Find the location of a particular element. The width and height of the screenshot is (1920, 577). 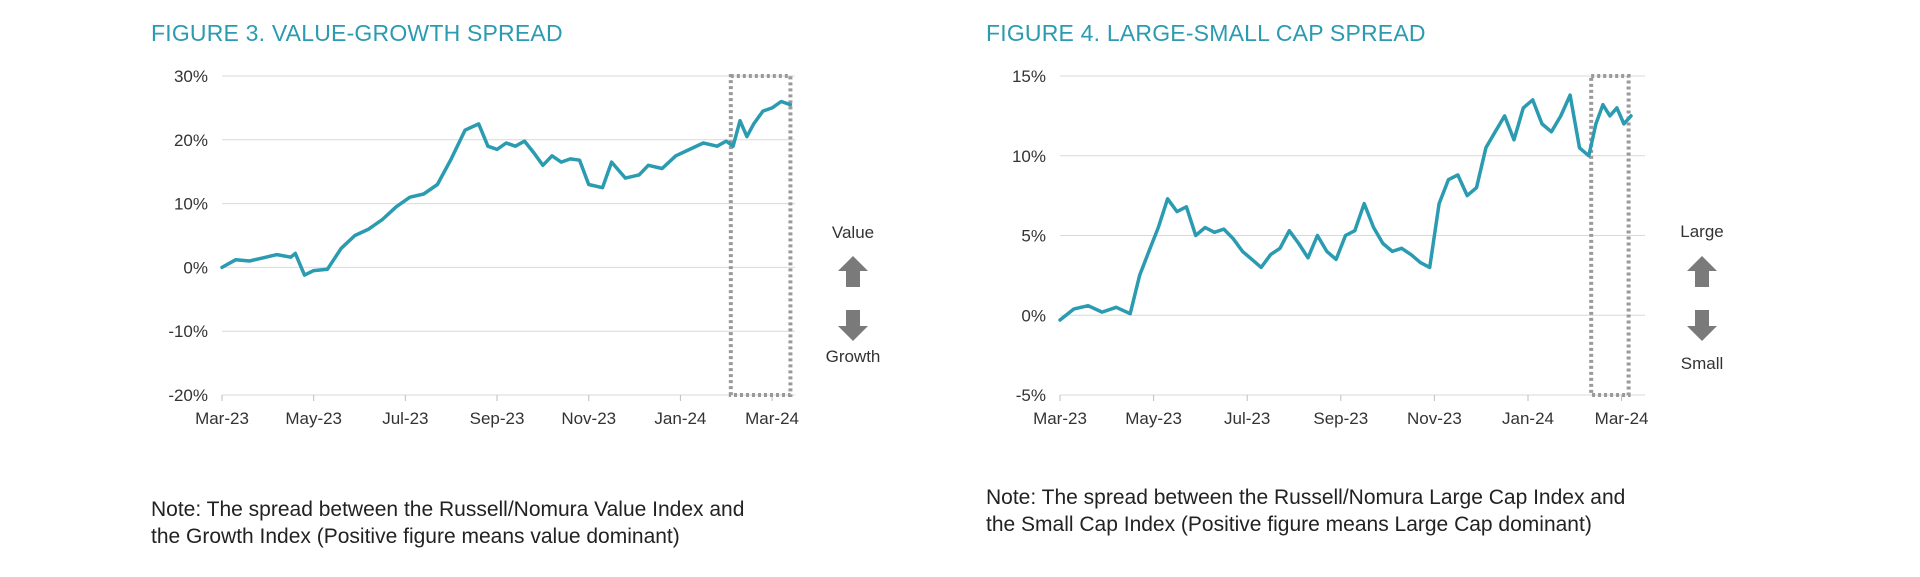

y-tick-label: 20% is located at coordinates (191, 140).